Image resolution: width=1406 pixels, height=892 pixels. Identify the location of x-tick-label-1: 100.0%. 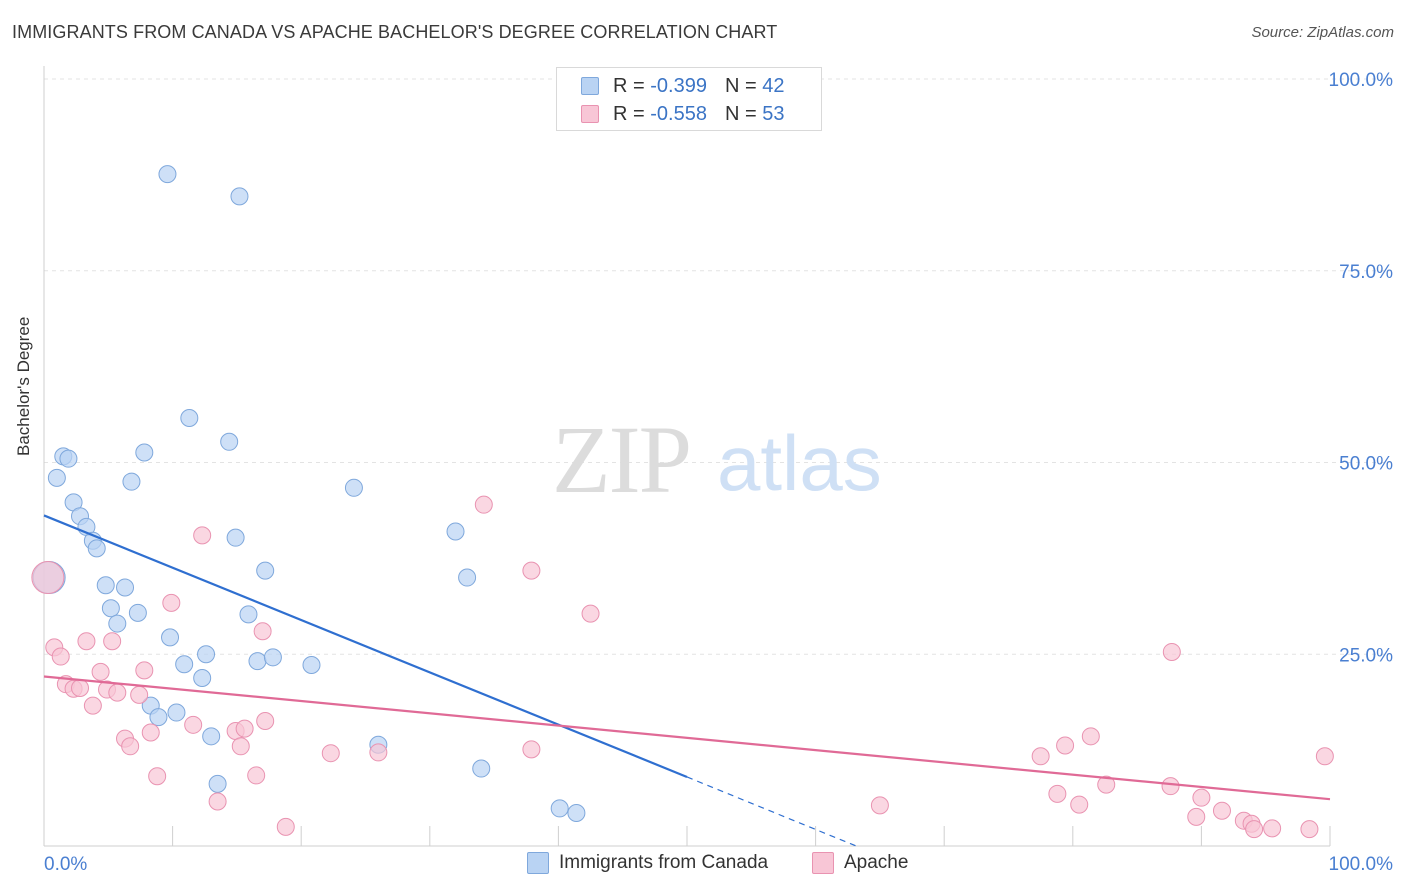
(1361, 864).